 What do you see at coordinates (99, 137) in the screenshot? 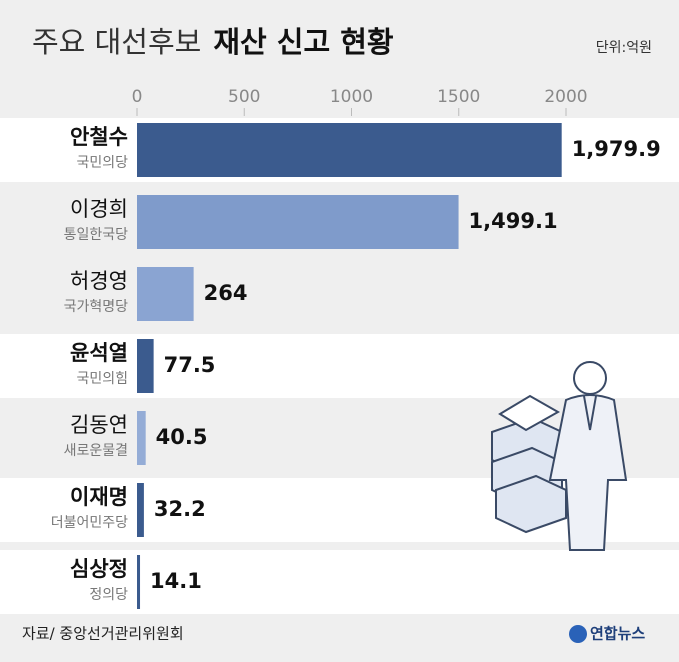
I see `category-label: 안철수` at bounding box center [99, 137].